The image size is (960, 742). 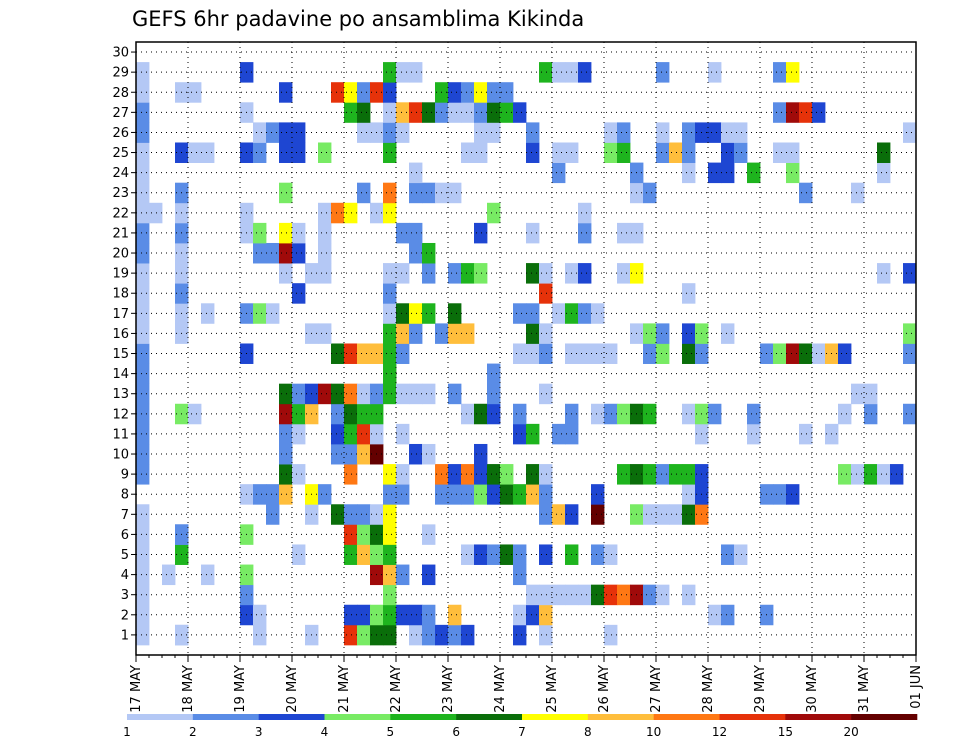 I want to click on colorbar-label: 15, so click(x=785, y=732).